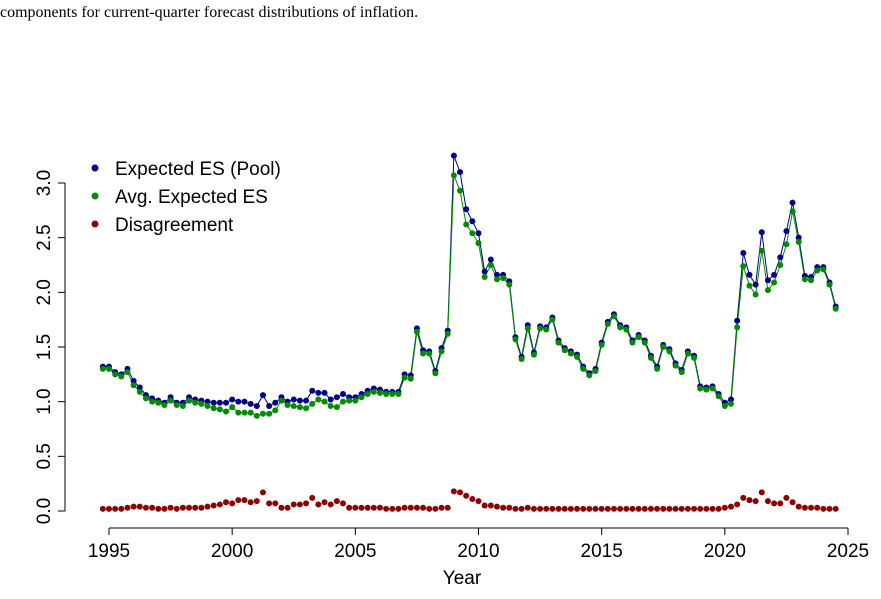  Describe the element at coordinates (232, 551) in the screenshot. I see `x-tick-label: 2000` at that location.